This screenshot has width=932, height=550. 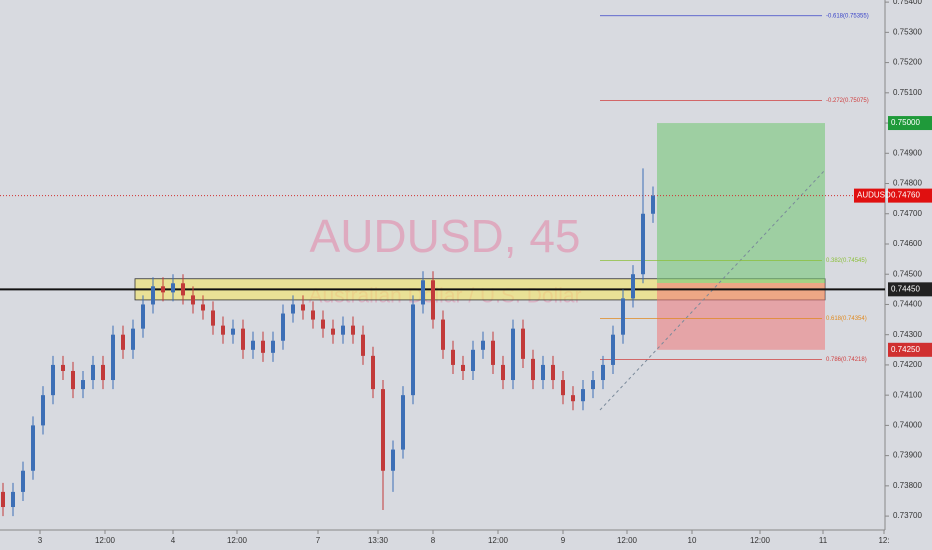 What do you see at coordinates (692, 540) in the screenshot?
I see `x-tick-label: 10` at bounding box center [692, 540].